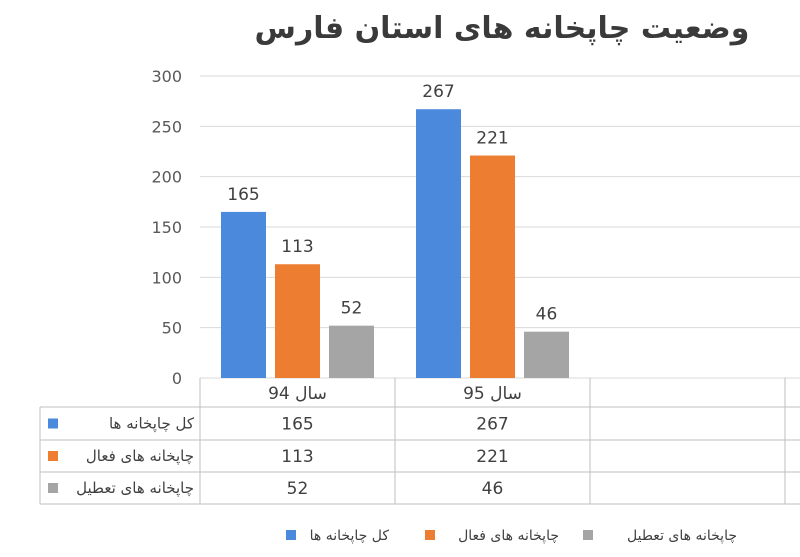 The height and width of the screenshot is (557, 800). I want to click on y-tick-label: 150, so click(166, 227).